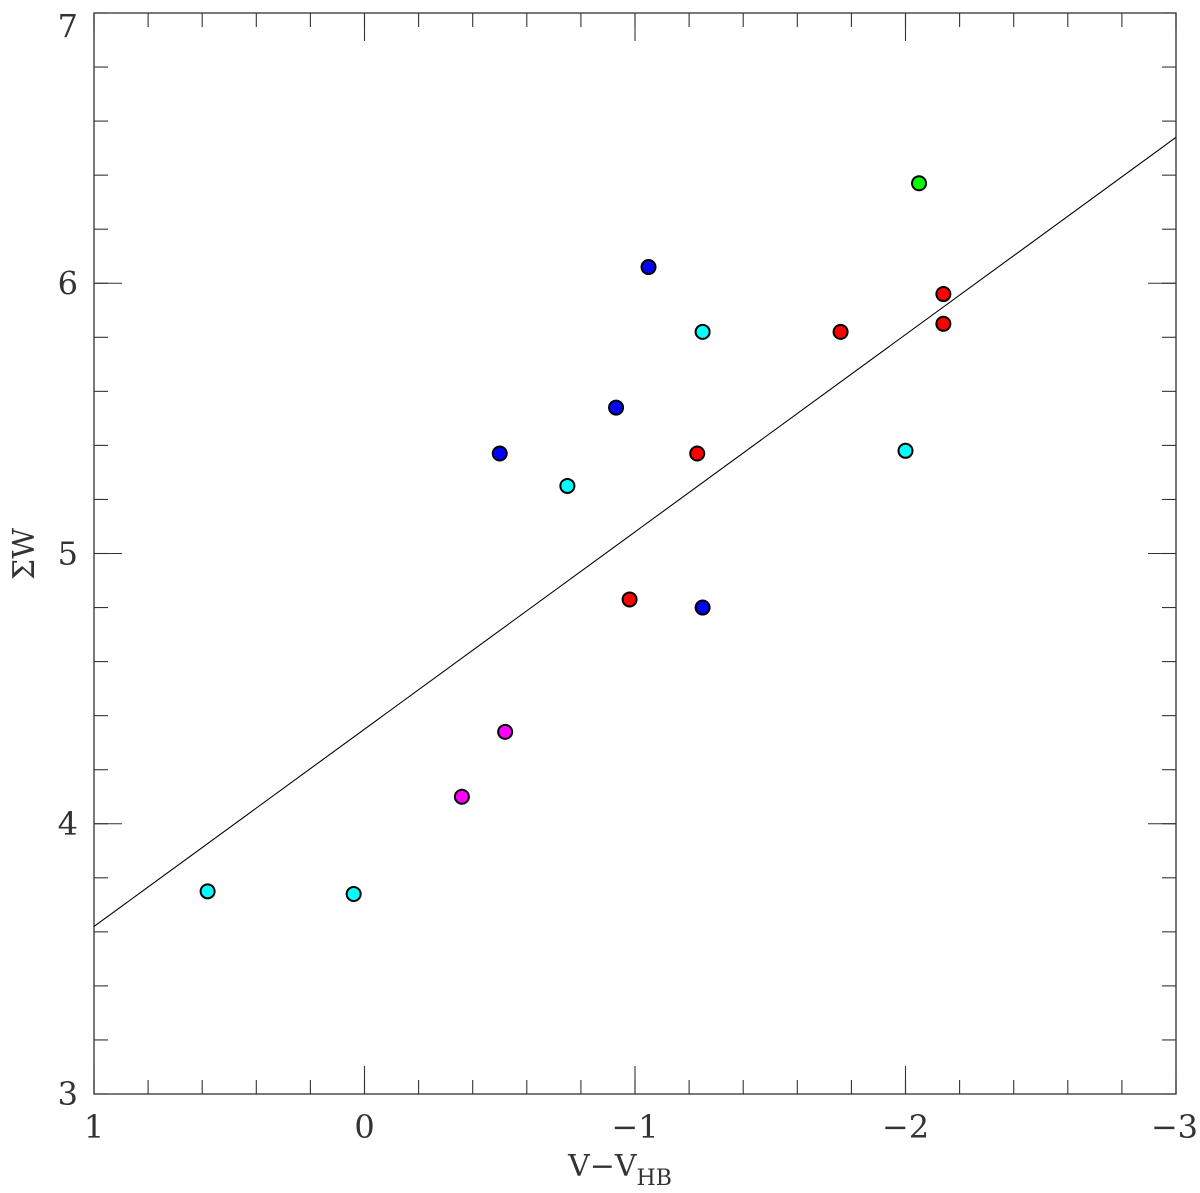 Image resolution: width=1200 pixels, height=1193 pixels. I want to click on x-tick-label: −1, so click(634, 1127).